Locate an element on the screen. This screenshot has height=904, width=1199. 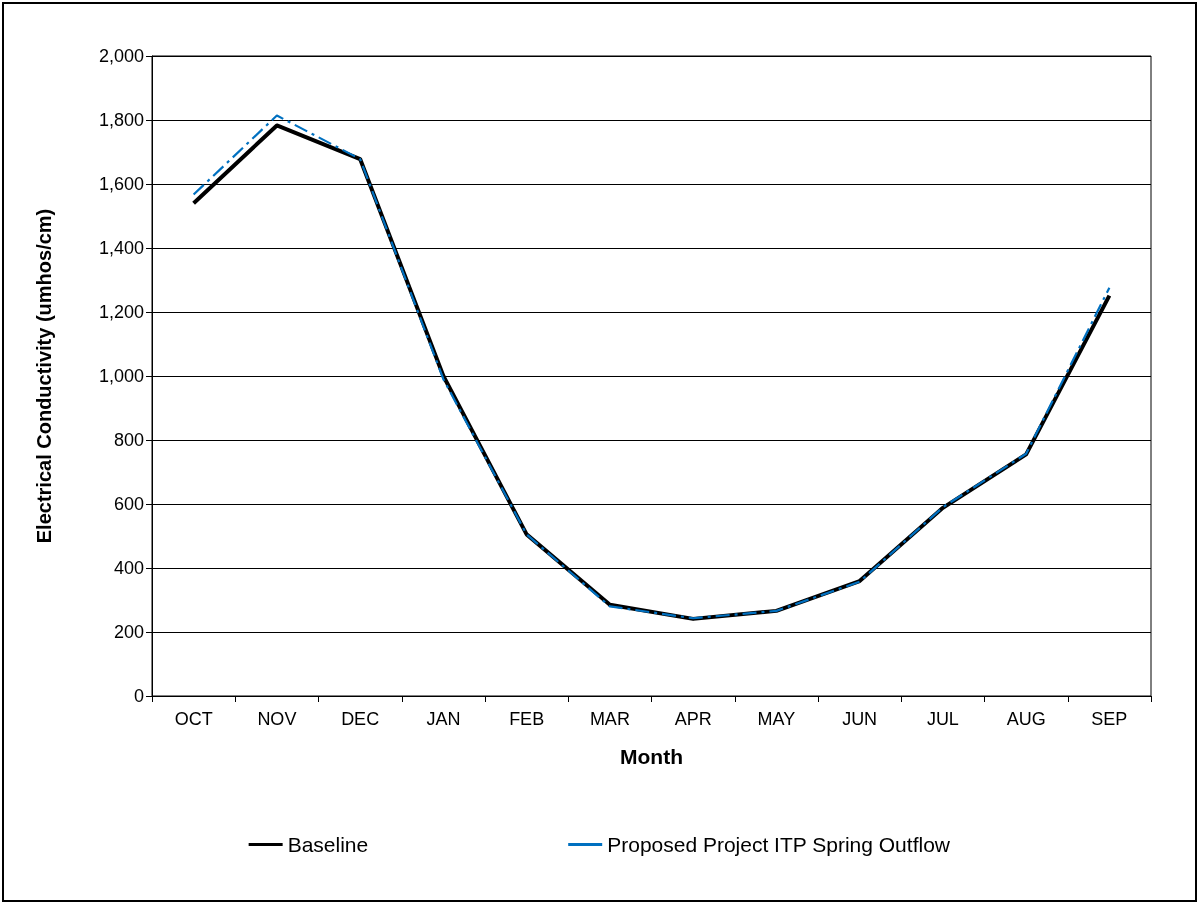
y-tick-label: 400 is located at coordinates (128, 568).